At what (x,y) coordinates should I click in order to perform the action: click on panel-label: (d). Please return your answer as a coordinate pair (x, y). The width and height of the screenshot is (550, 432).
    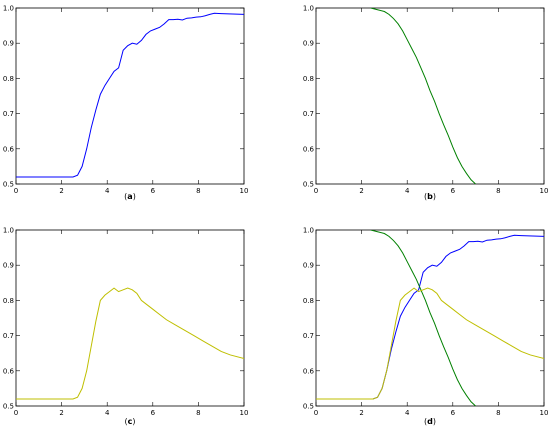
    Looking at the image, I should click on (430, 421).